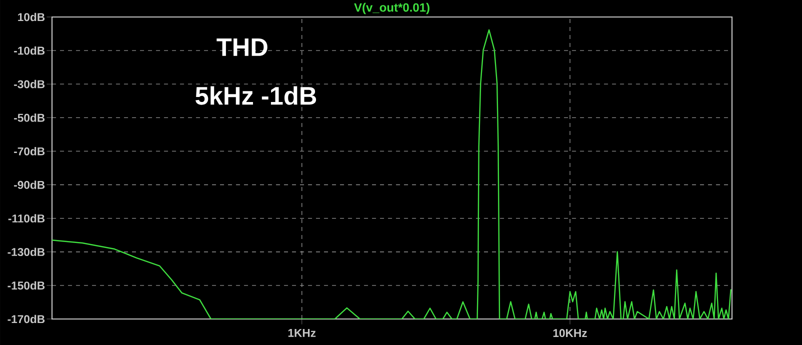 The image size is (802, 345). I want to click on y-tick-label: 10dB, so click(31, 17).